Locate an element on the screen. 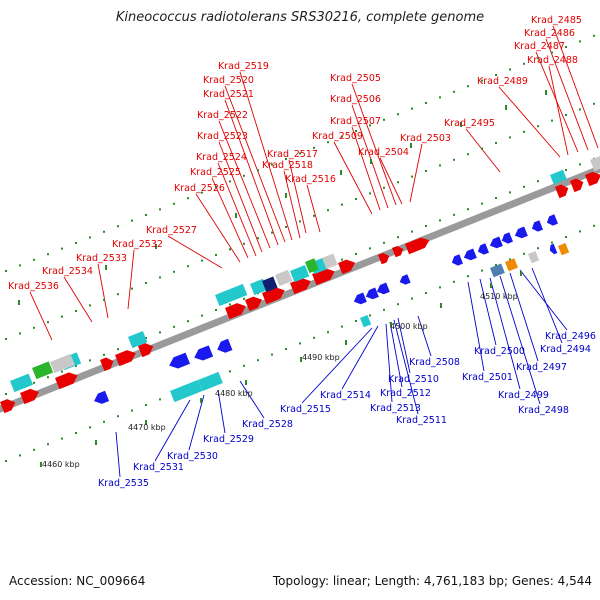 The height and width of the screenshot is (600, 600). reverse-gene-label: Krad_2513 is located at coordinates (395, 408).